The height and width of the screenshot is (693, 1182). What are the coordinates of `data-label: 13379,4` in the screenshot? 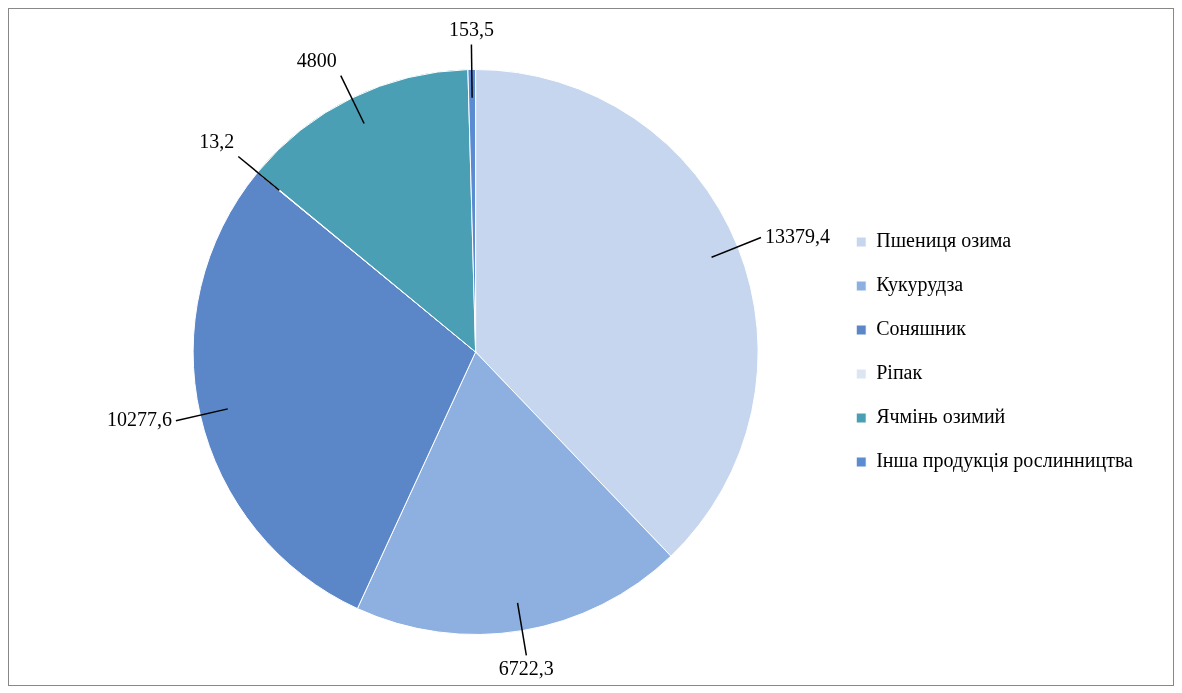 It's located at (797, 235).